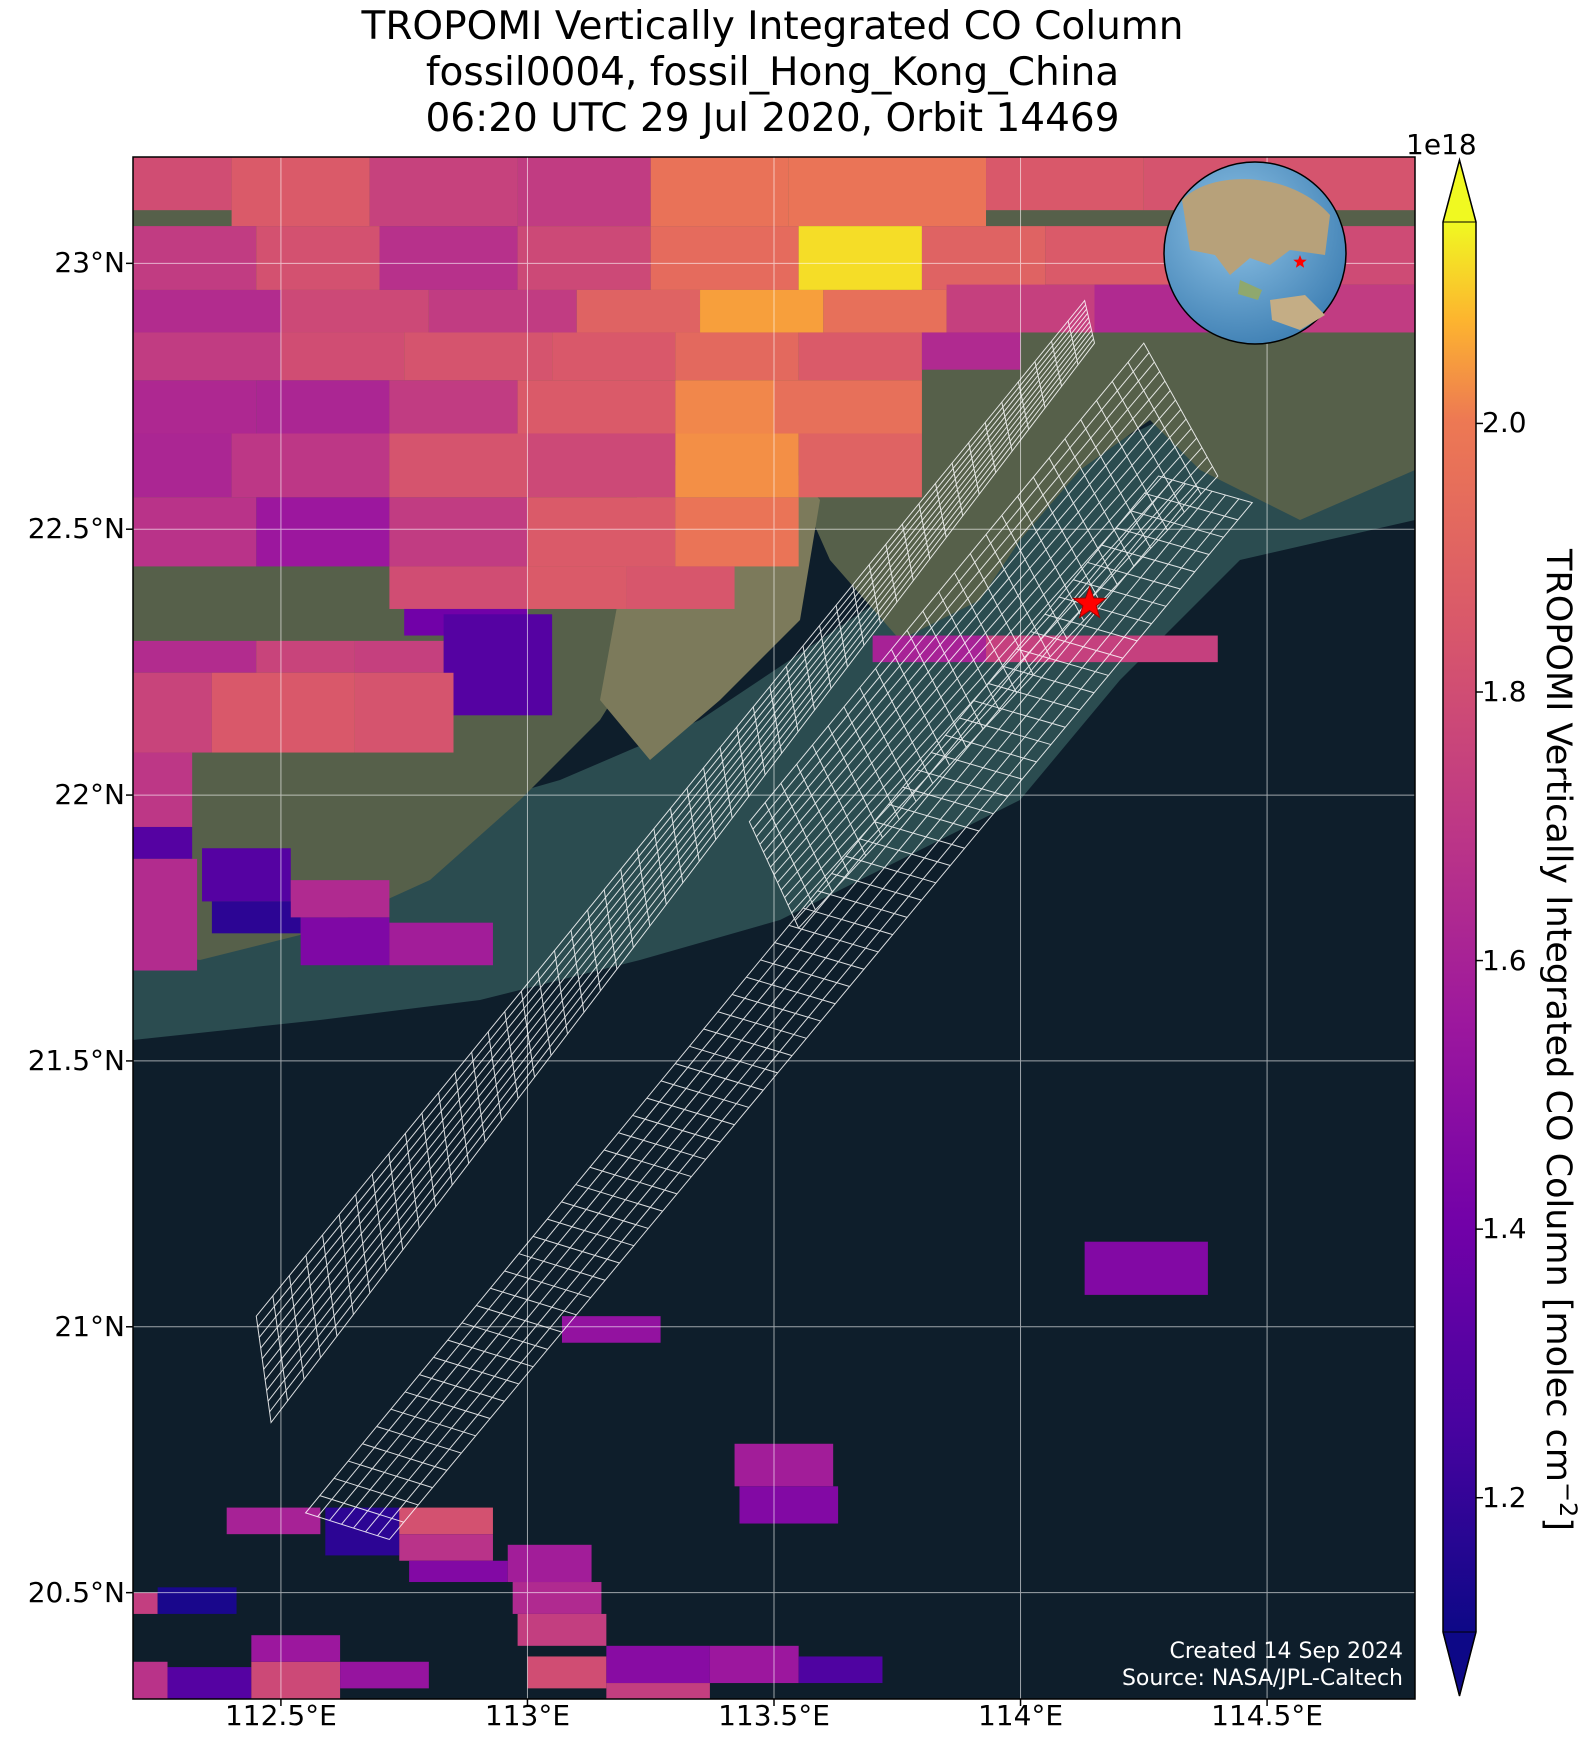  I want to click on latitude-tick-label: 20.5°N, so click(76, 1592).